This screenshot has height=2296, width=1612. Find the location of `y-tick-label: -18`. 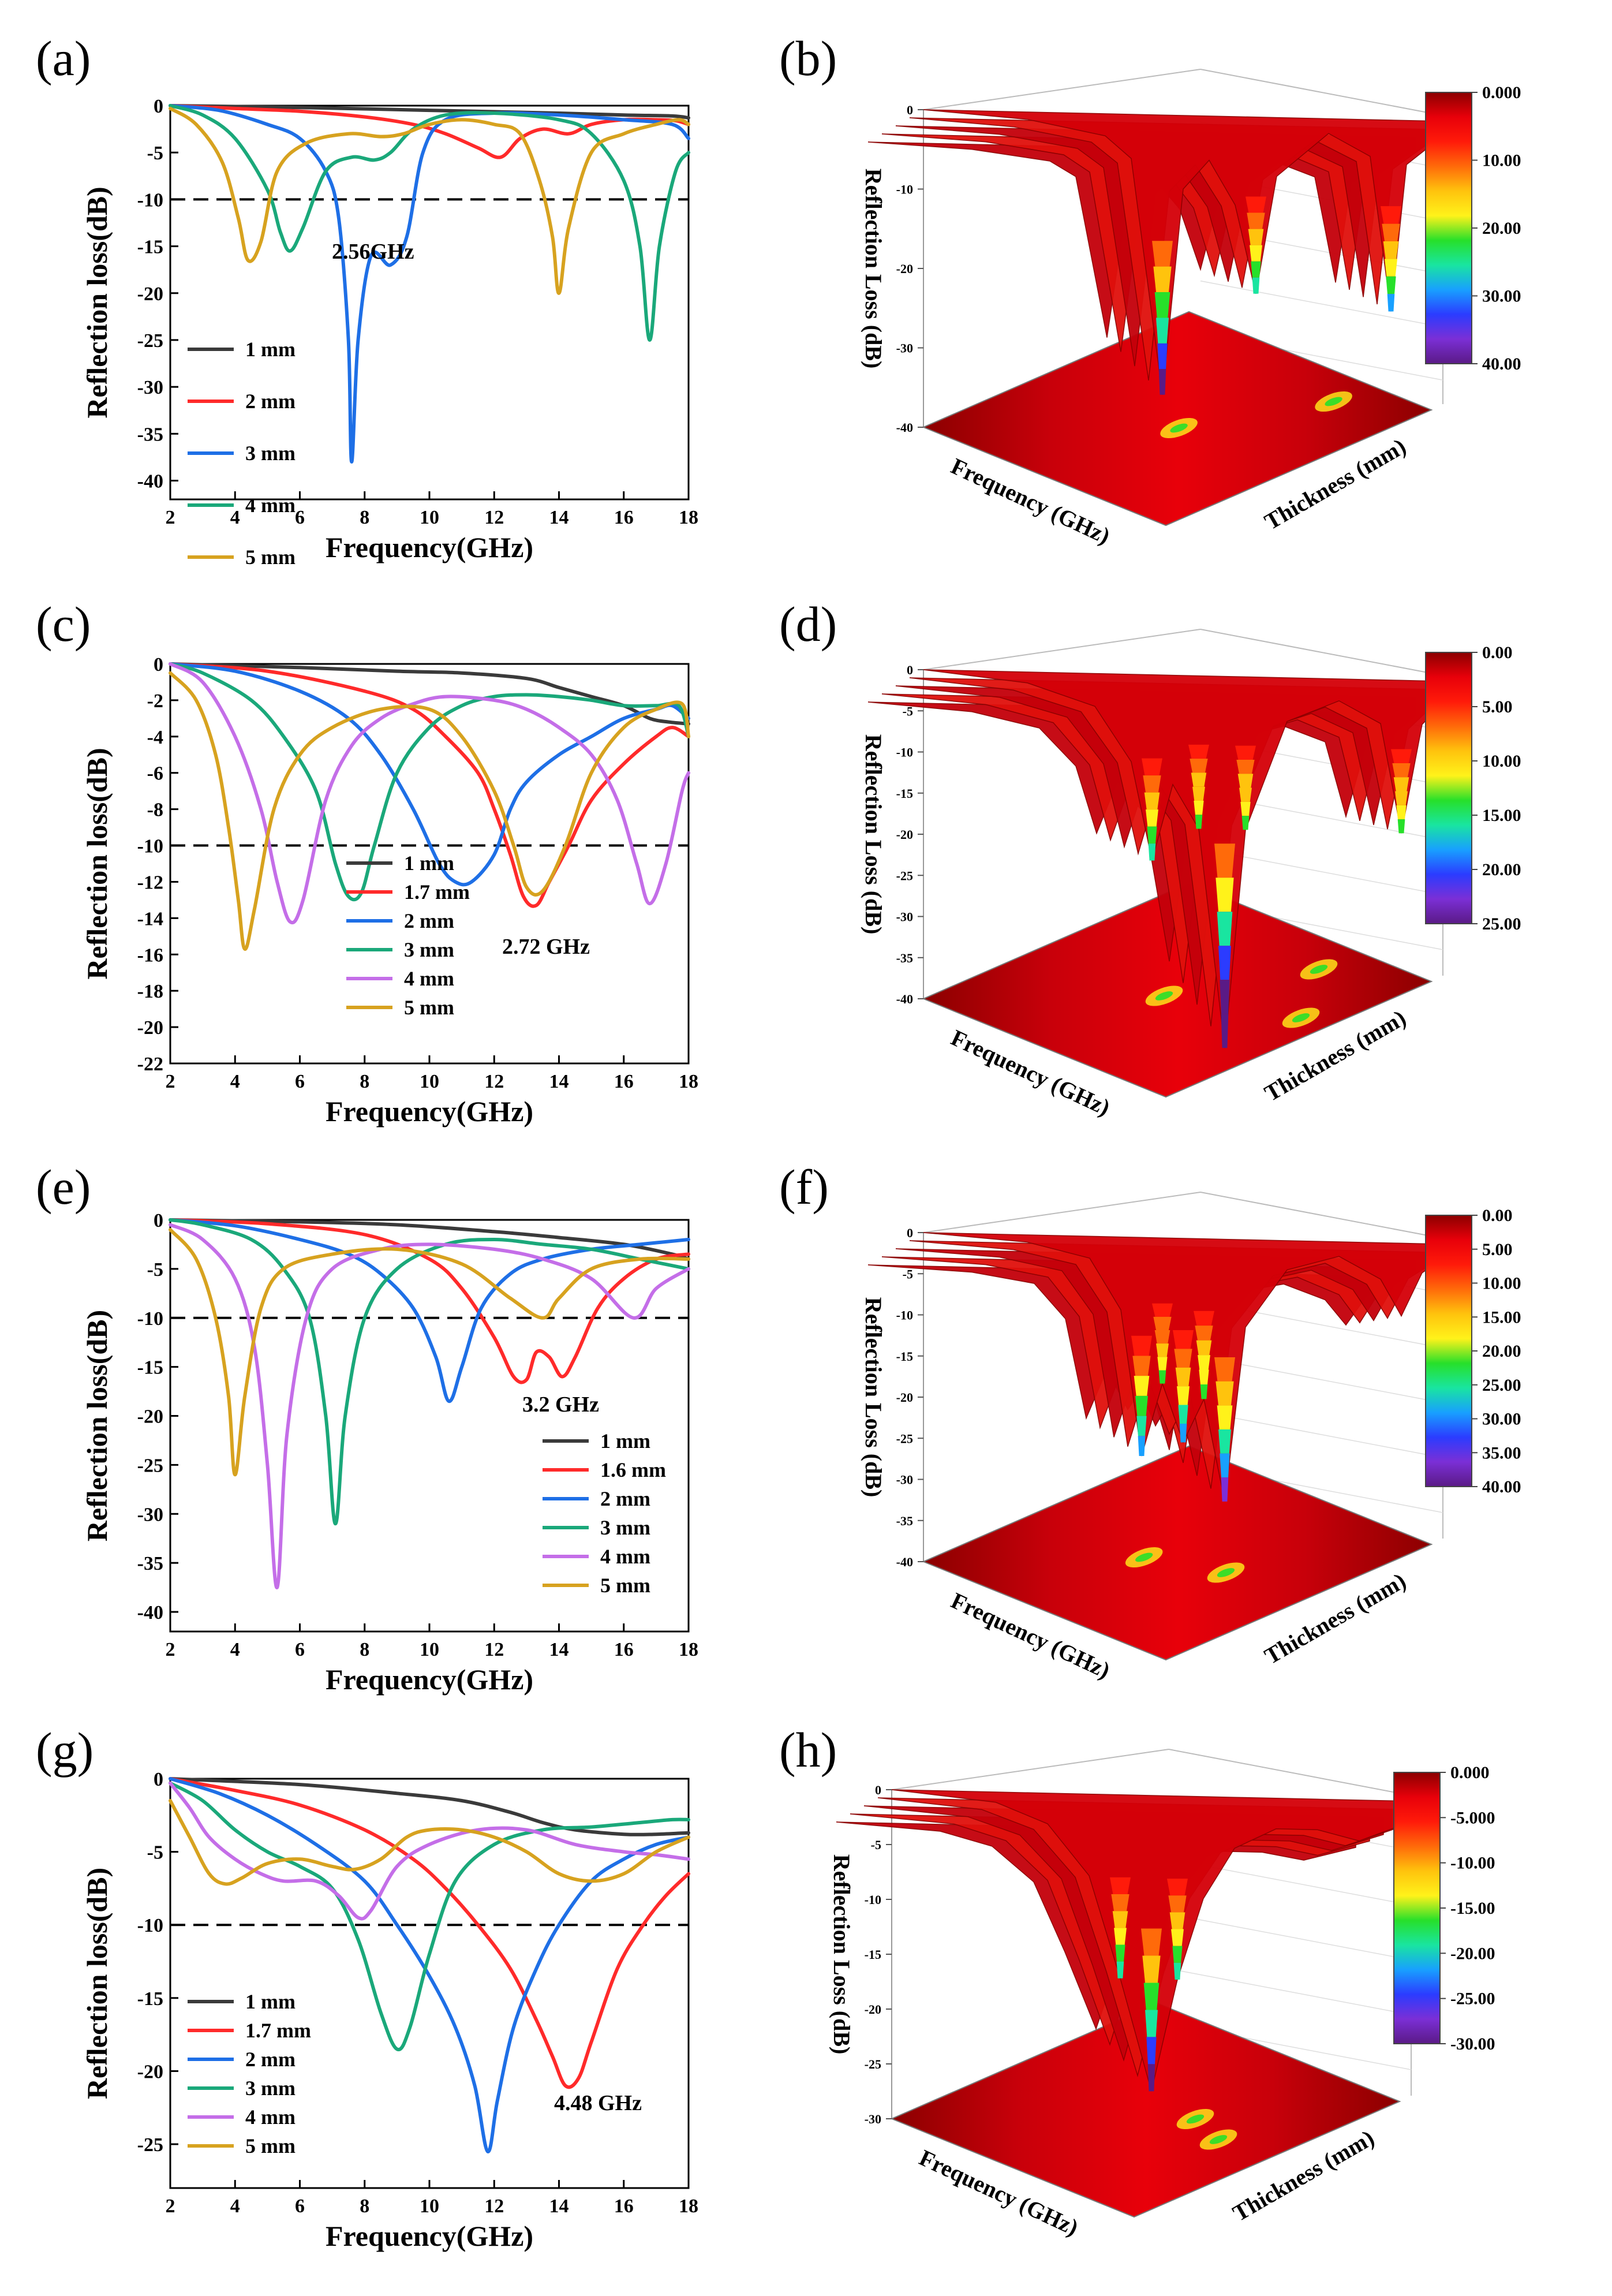

y-tick-label: -18 is located at coordinates (150, 991).